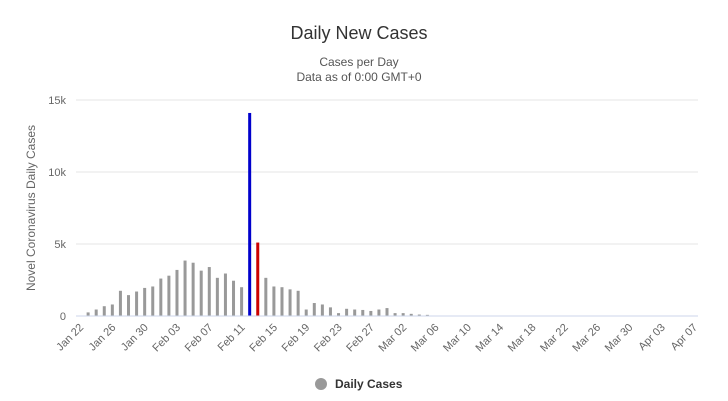 The image size is (728, 401). I want to click on x-tick-label: Feb 03, so click(166, 338).